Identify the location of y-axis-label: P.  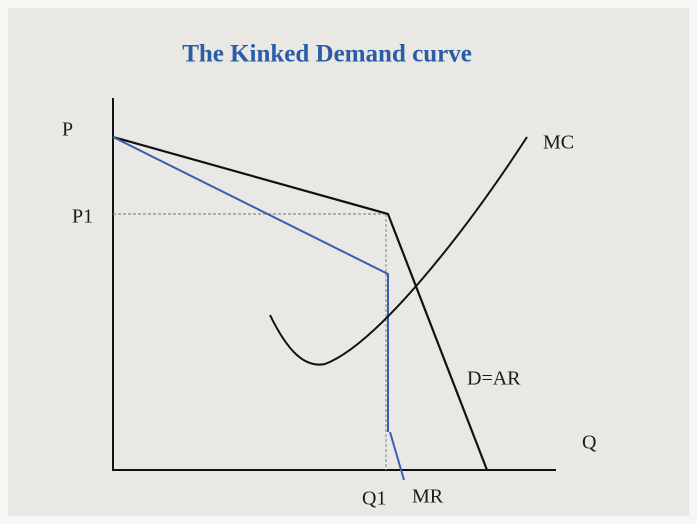
(67, 130).